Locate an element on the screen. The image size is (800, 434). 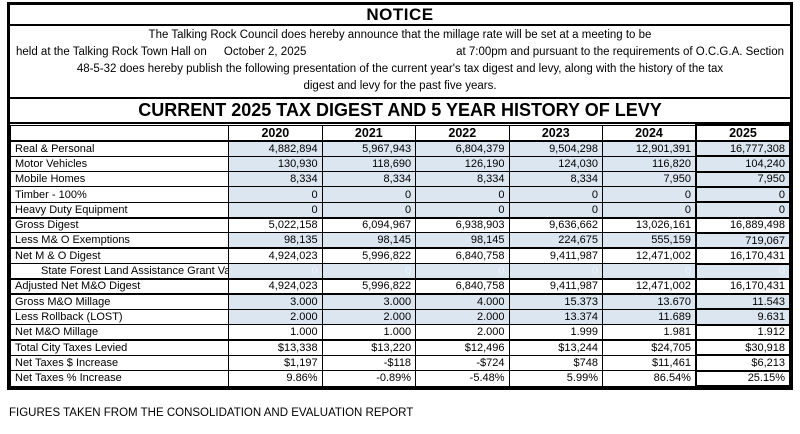
row-label: Motor Vehicles is located at coordinates (119, 164).